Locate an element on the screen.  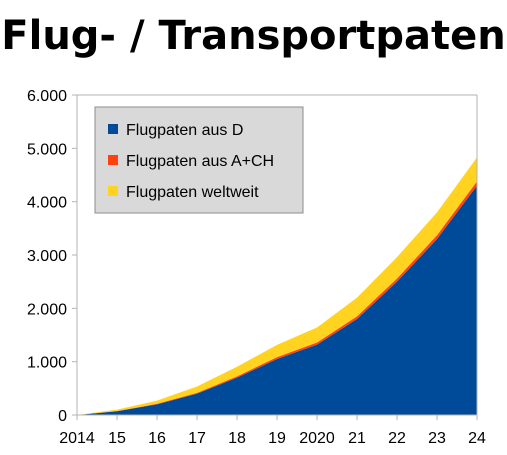
y-tick-label: 1.000 is located at coordinates (47, 363).